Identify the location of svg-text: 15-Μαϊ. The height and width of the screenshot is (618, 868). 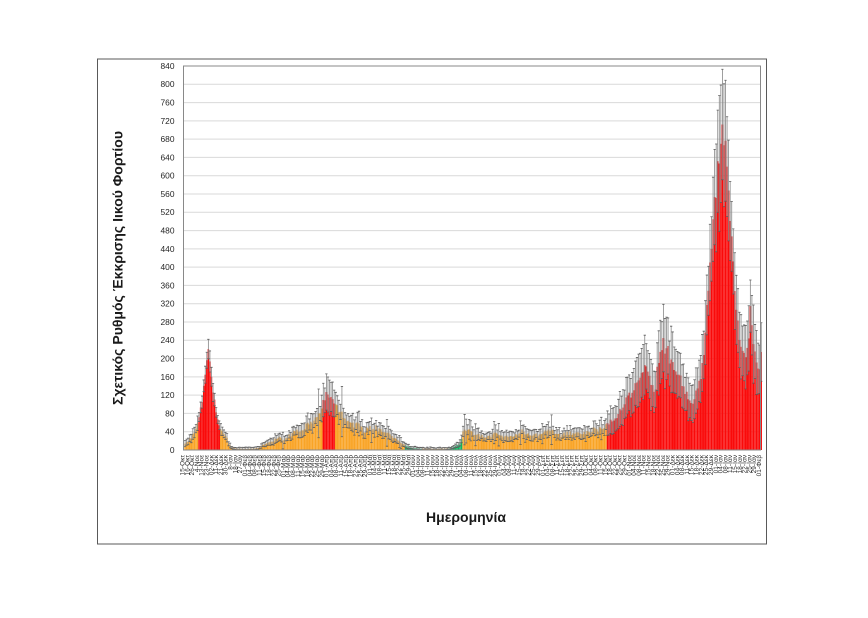
(389, 464).